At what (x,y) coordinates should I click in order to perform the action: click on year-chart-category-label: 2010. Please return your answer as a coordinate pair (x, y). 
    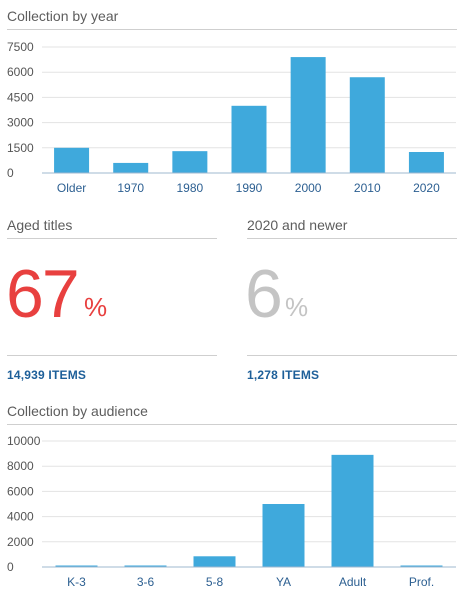
    Looking at the image, I should click on (367, 188).